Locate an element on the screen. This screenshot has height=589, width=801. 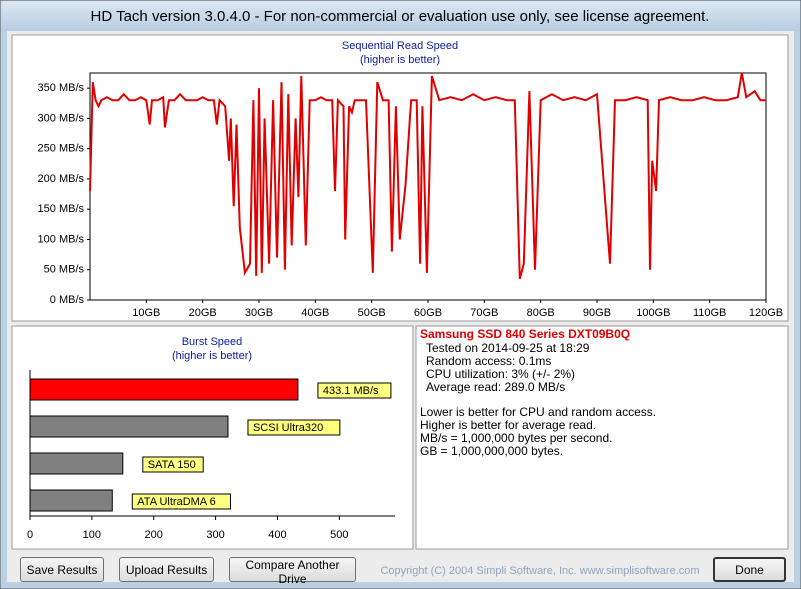
drive-name: Samsung SSD 840 Series DXT09B0Q is located at coordinates (525, 334).